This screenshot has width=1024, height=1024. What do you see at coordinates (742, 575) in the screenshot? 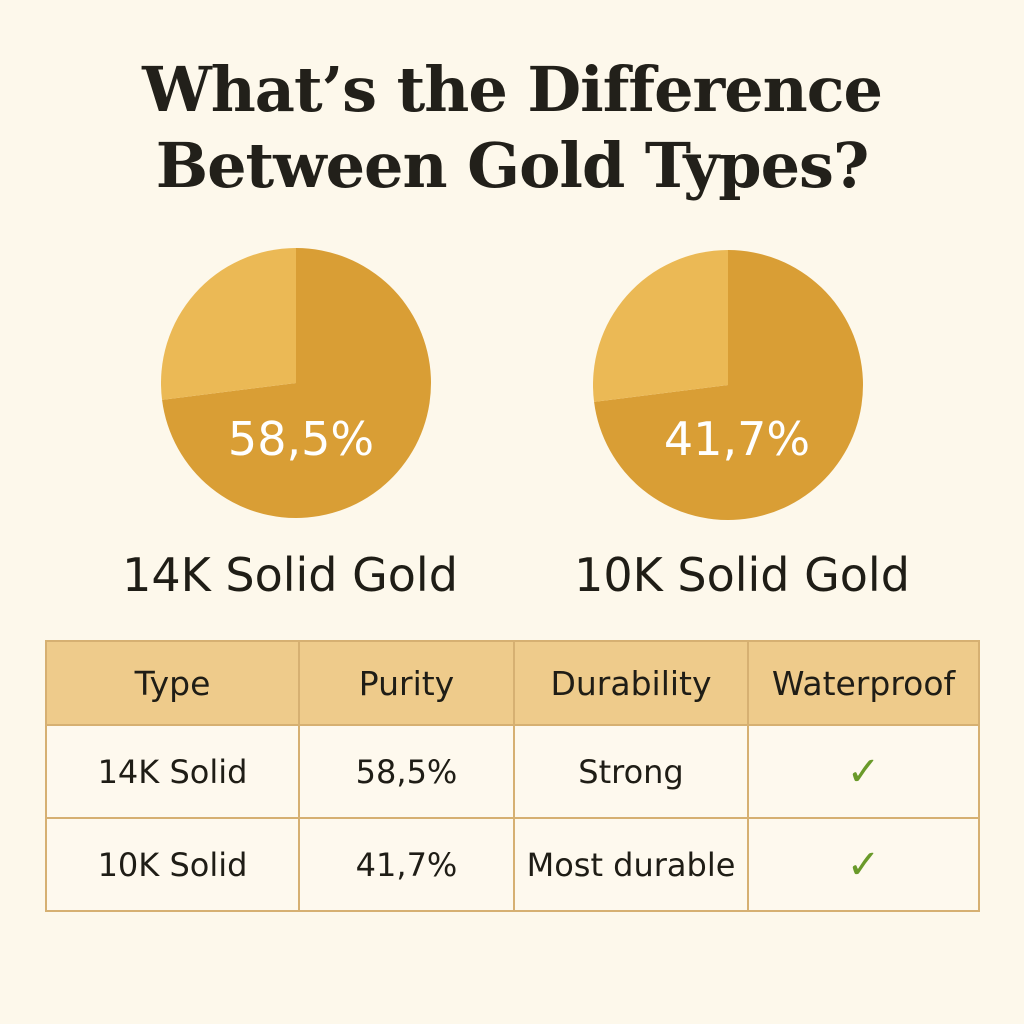
I see `caption-10k: 10K Solid Gold` at bounding box center [742, 575].